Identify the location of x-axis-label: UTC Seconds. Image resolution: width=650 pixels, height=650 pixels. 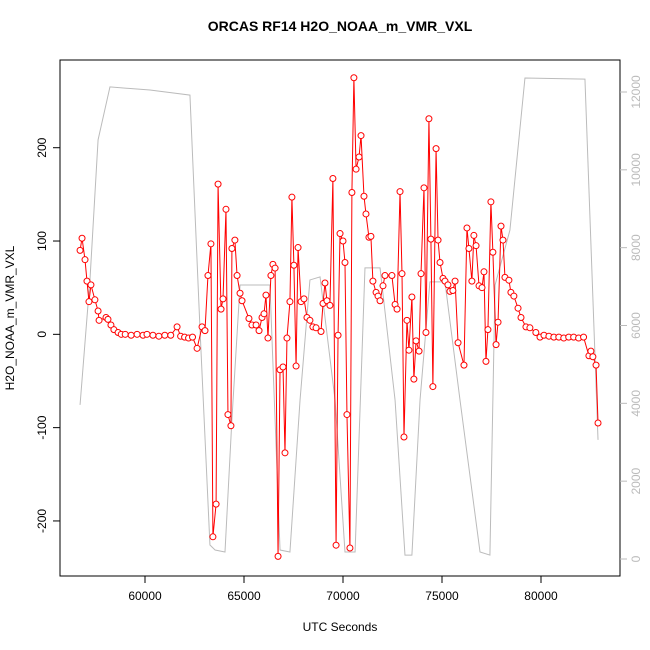
(340, 627).